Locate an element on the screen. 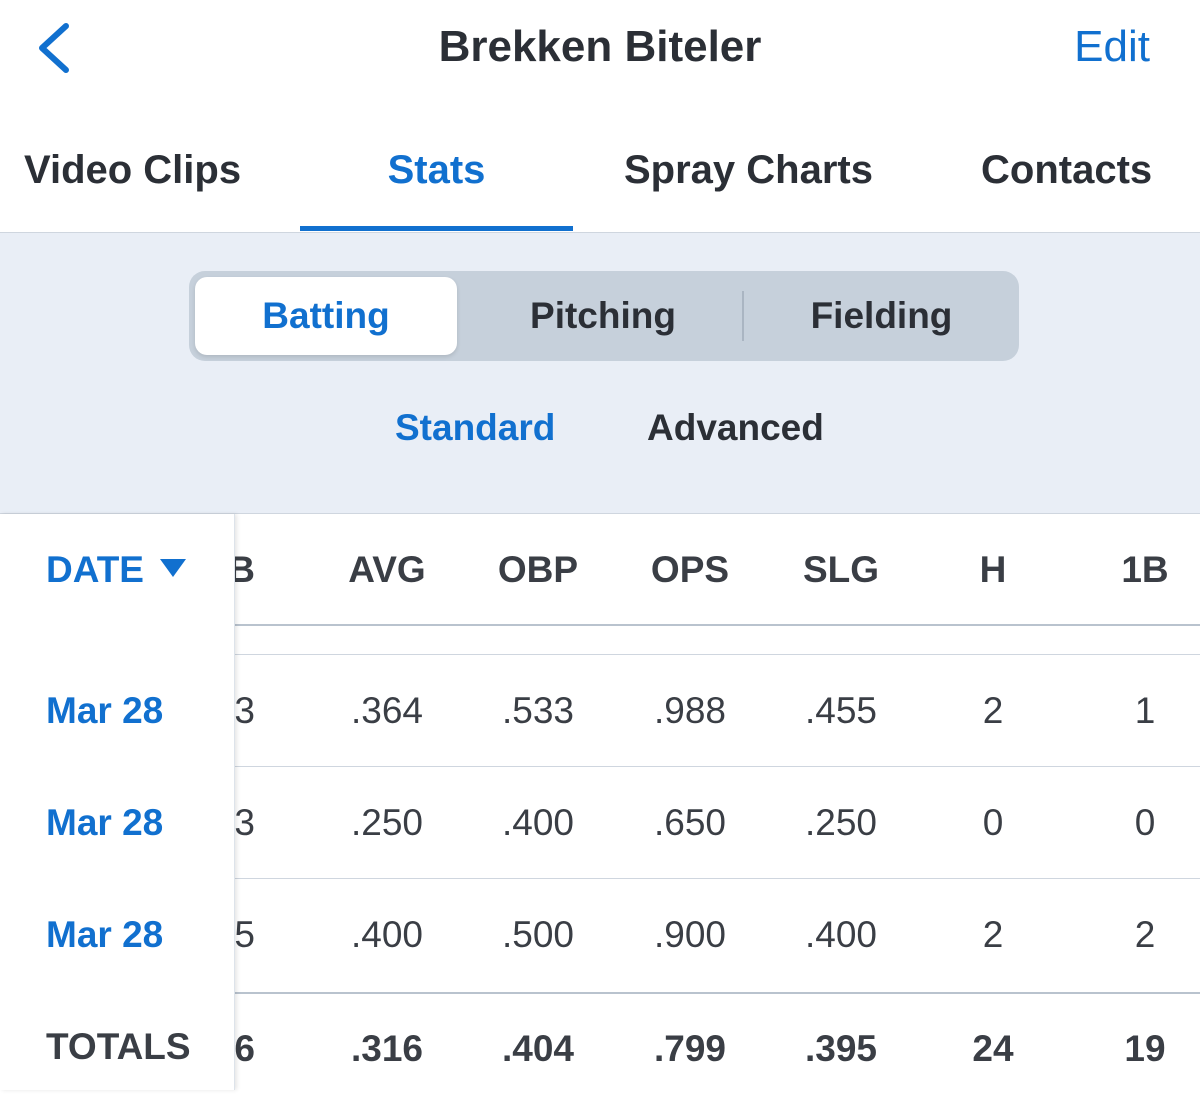  stat-category-segmented-control: Batting Pitching Fielding is located at coordinates (604, 316).